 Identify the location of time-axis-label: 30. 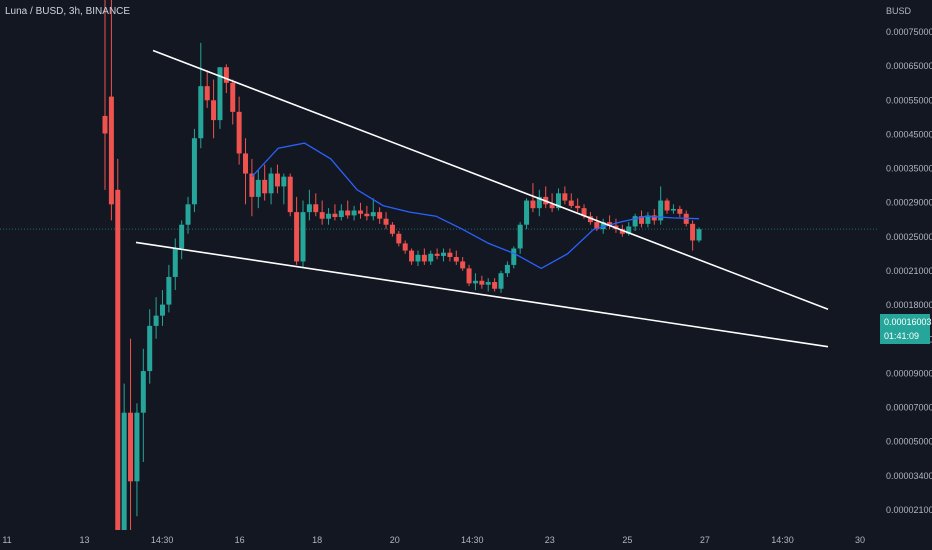
(860, 540).